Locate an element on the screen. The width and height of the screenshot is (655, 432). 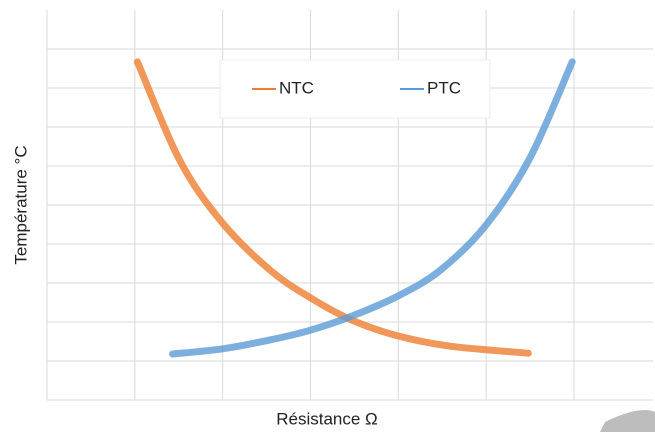
decoration is located at coordinates (627, 420).